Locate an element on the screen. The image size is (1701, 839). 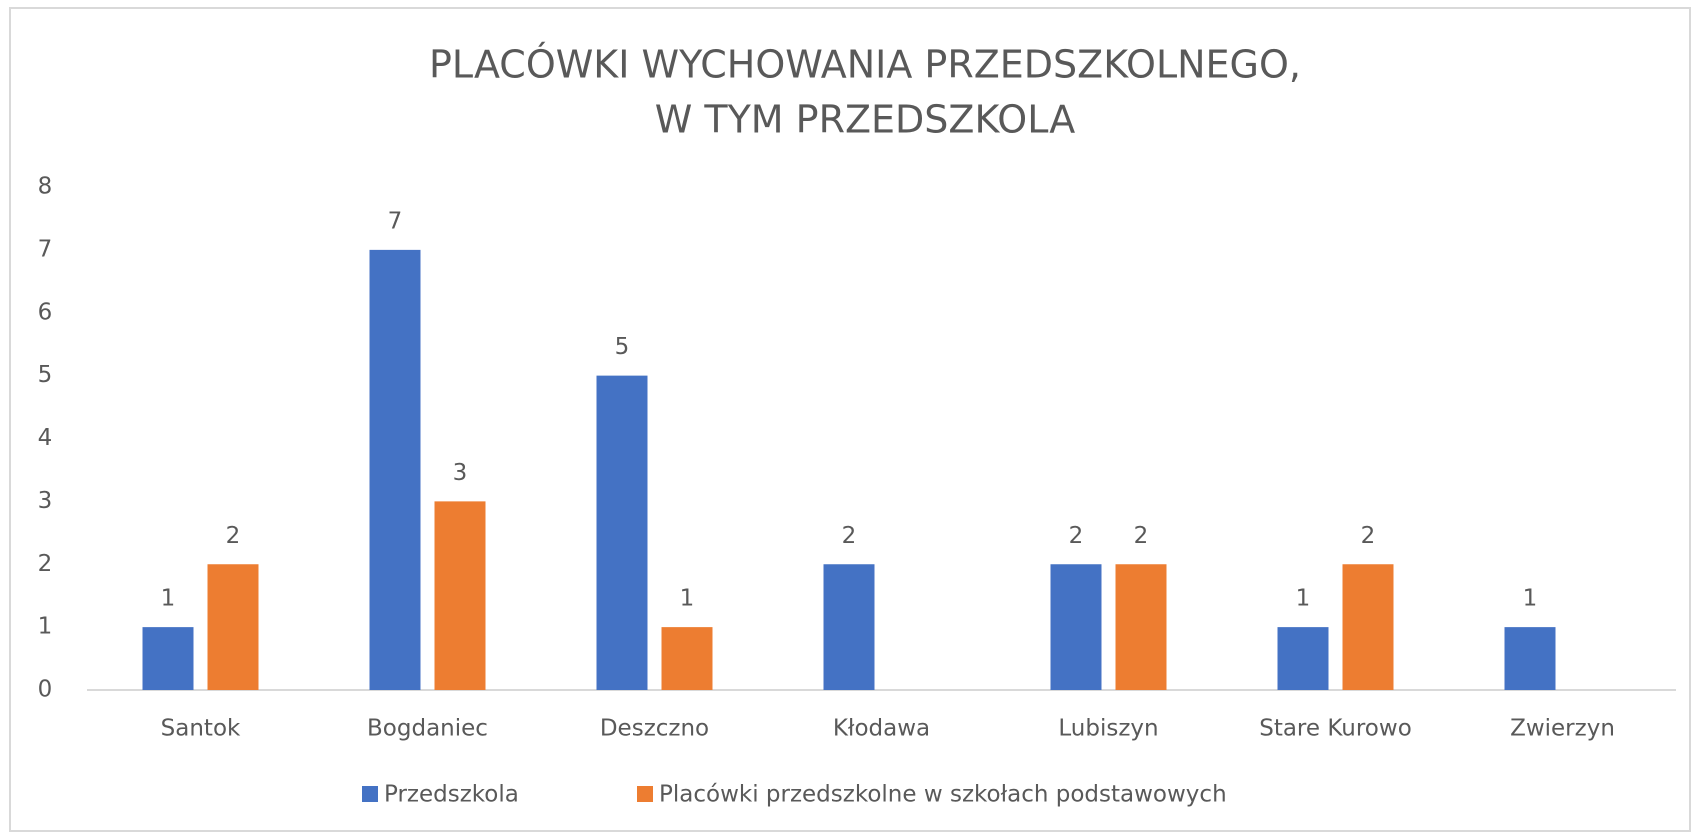
x-tick-label: Kłodawa is located at coordinates (881, 729).